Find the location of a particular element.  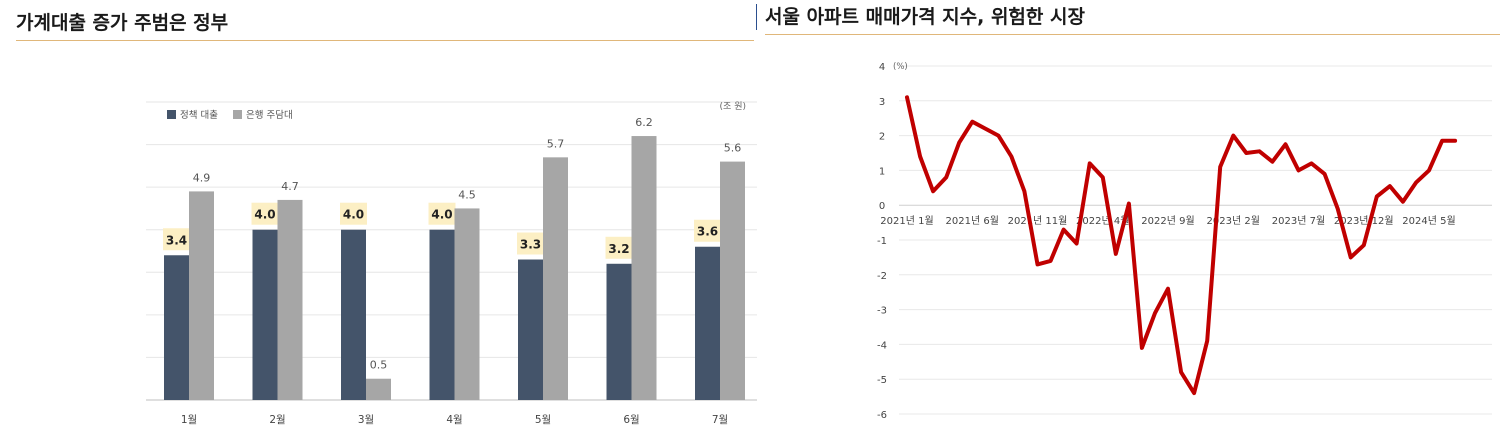

data-label: 0.5 is located at coordinates (379, 365).